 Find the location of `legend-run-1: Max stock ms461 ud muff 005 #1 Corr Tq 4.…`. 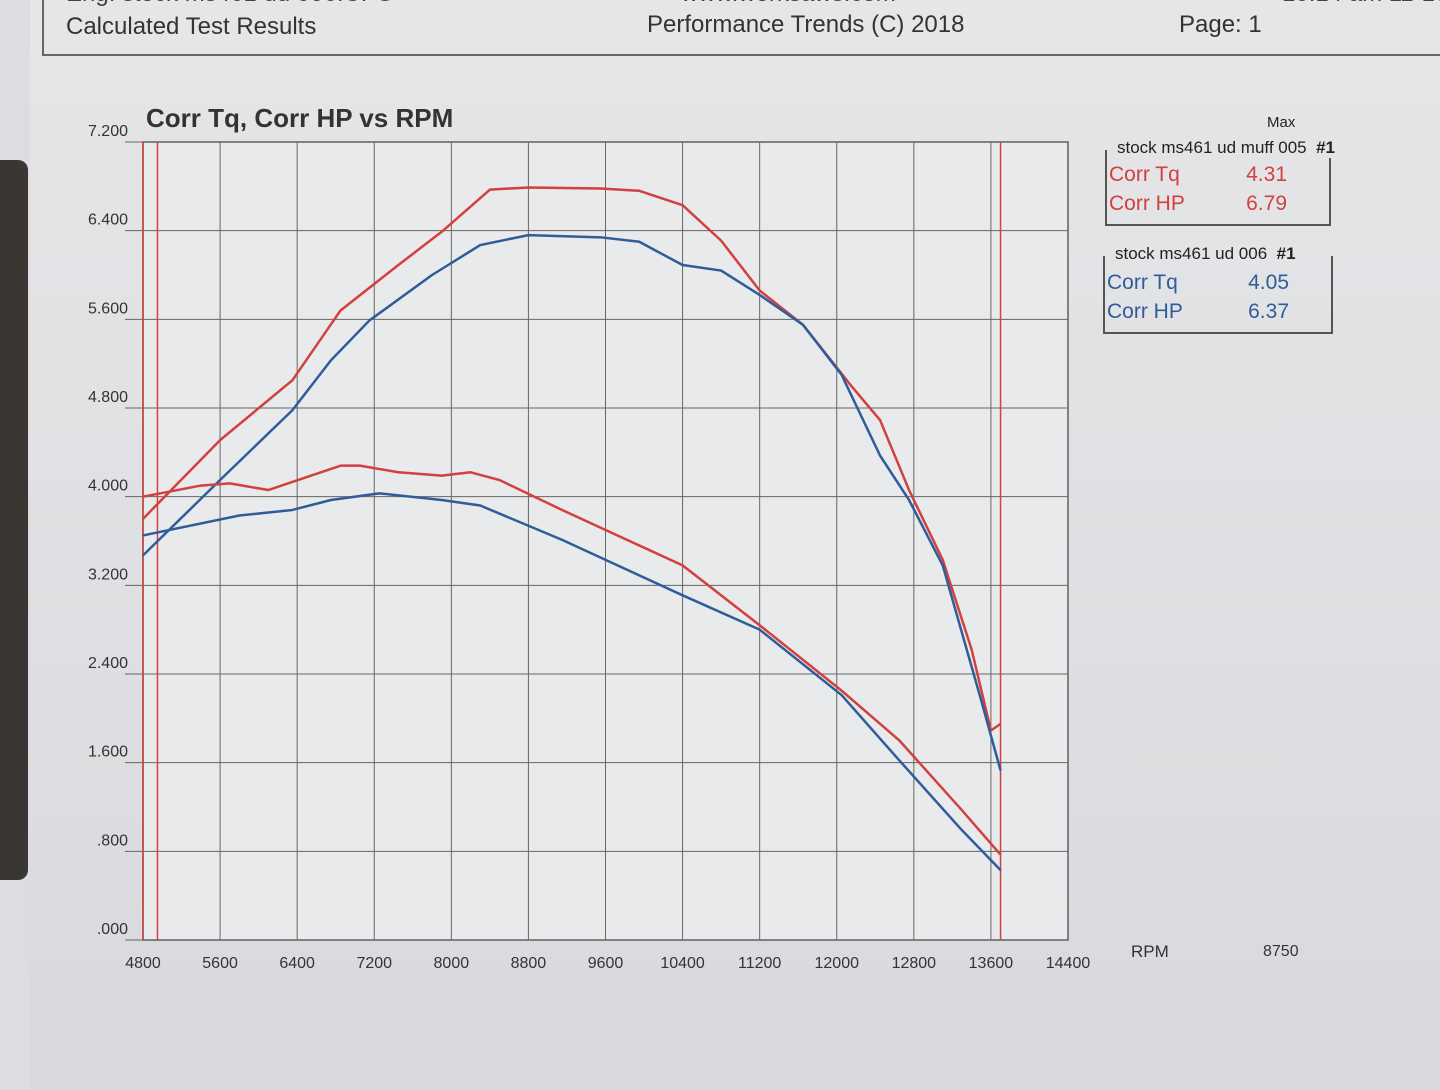

legend-run-1: Max stock ms461 ud muff 005 #1 Corr Tq 4.… is located at coordinates (1220, 170).